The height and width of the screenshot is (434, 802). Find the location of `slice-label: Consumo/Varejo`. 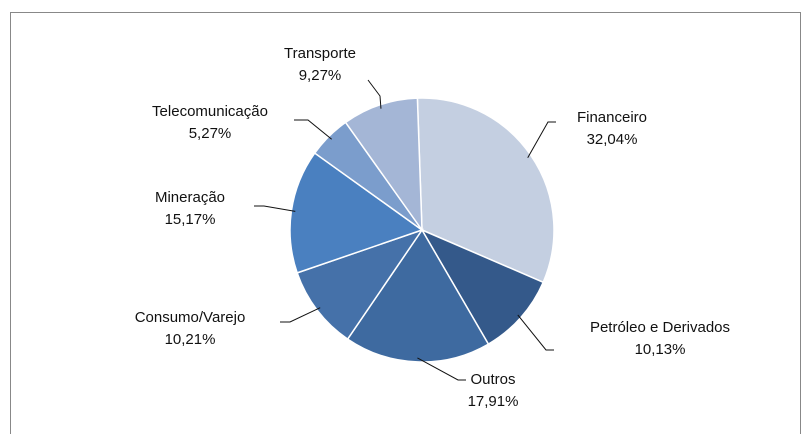

slice-label: Consumo/Varejo is located at coordinates (190, 317).